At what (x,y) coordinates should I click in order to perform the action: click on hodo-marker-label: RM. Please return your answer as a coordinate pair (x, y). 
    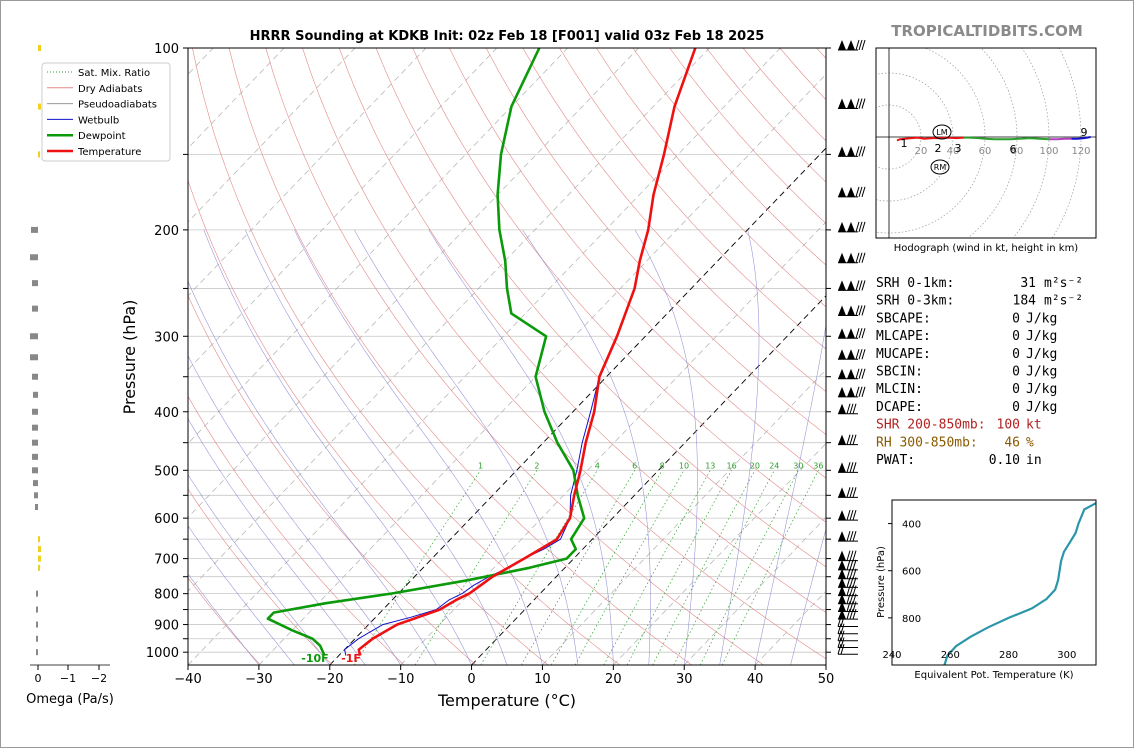
    Looking at the image, I should click on (940, 167).